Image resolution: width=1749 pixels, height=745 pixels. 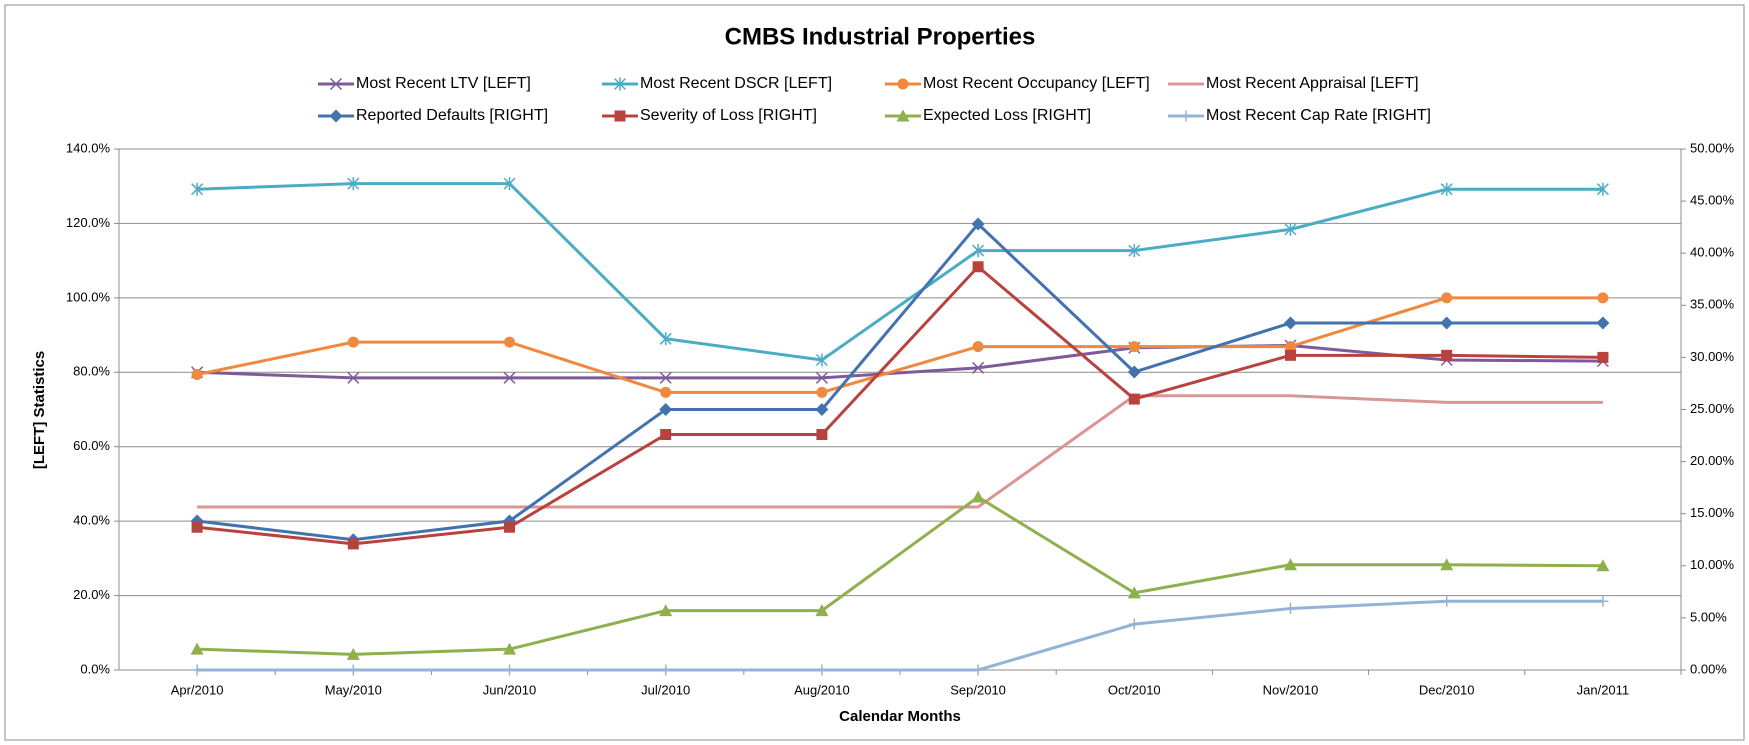 I want to click on legend-item: Most Recent LTV [LEFT], so click(x=424, y=83).